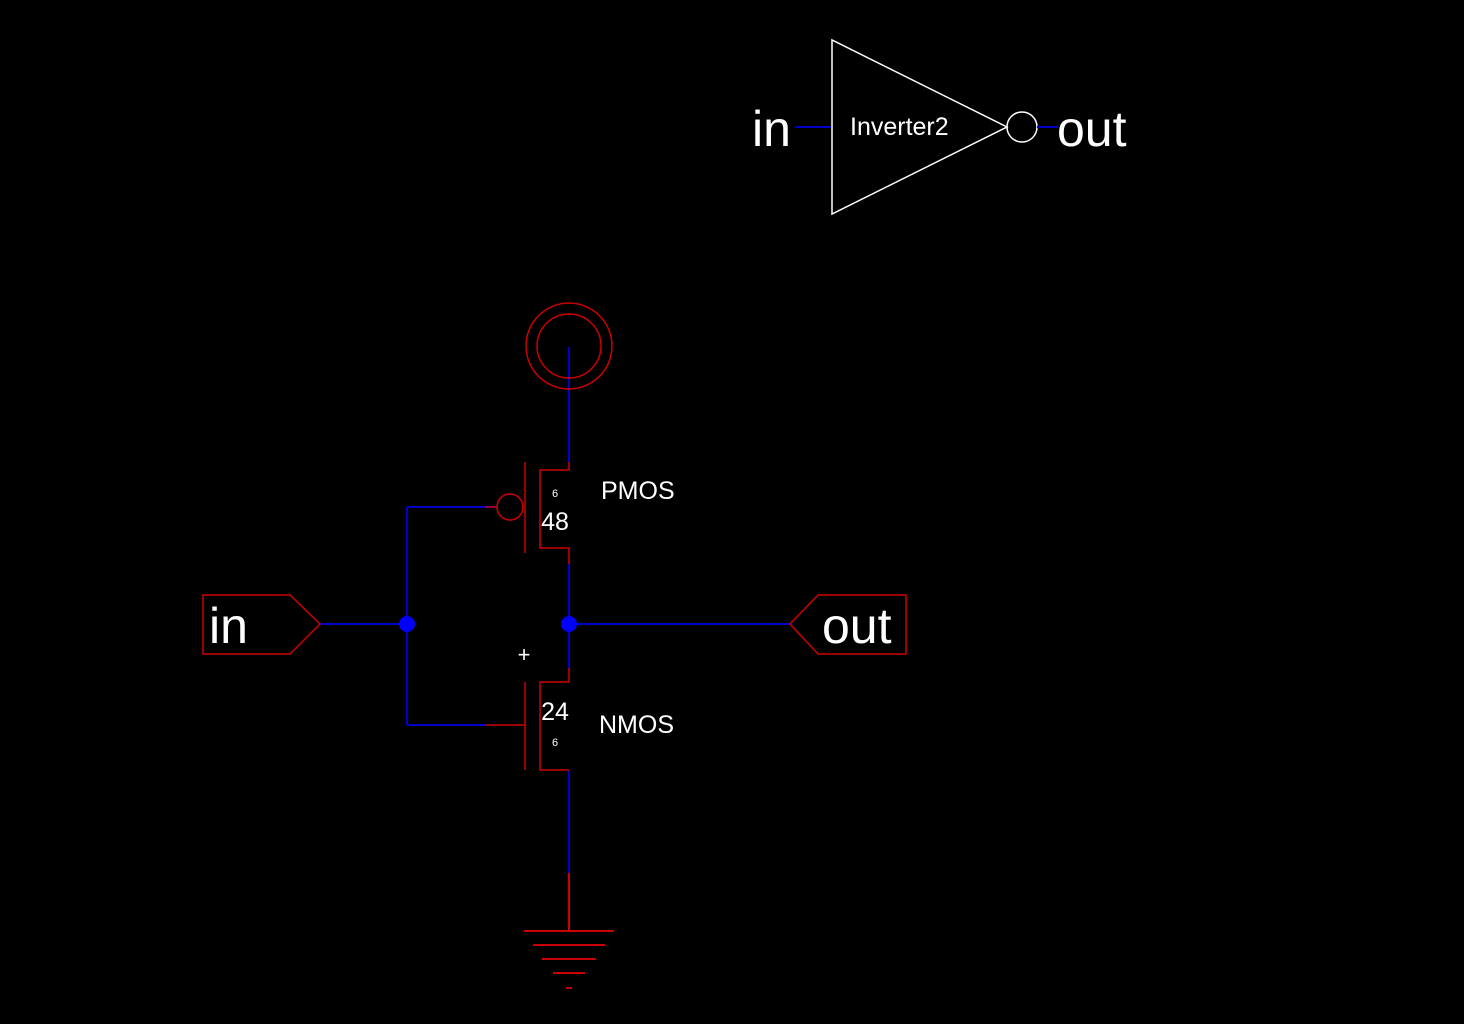 This screenshot has height=1024, width=1464. I want to click on input-port-outline, so click(262, 624).